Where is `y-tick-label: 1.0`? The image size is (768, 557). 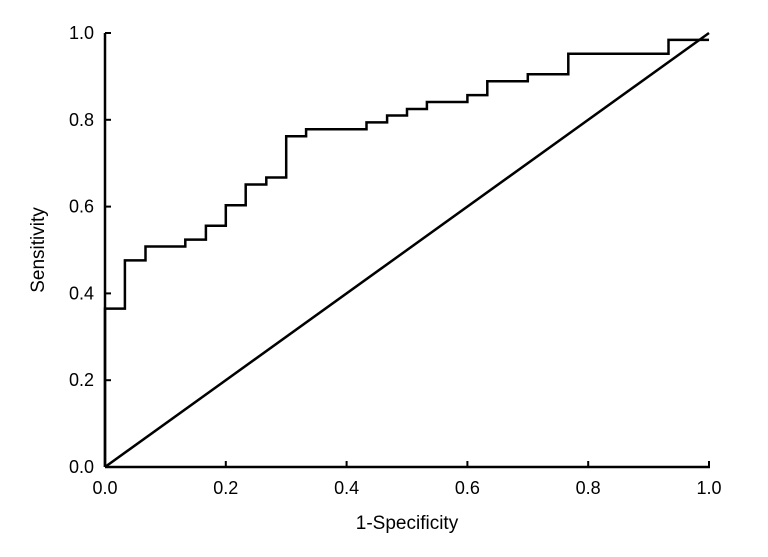
y-tick-label: 1.0 is located at coordinates (81, 33).